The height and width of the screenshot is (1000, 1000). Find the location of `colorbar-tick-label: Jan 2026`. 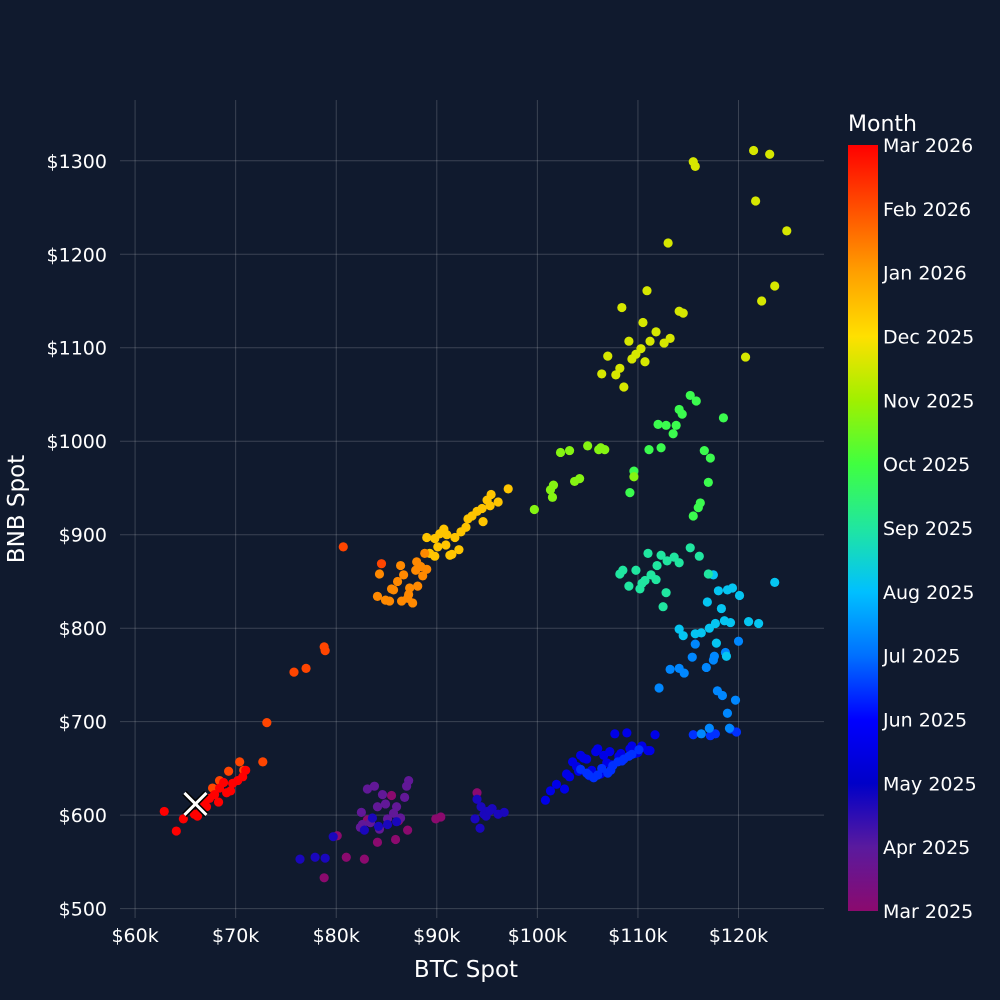

colorbar-tick-label: Jan 2026 is located at coordinates (924, 274).